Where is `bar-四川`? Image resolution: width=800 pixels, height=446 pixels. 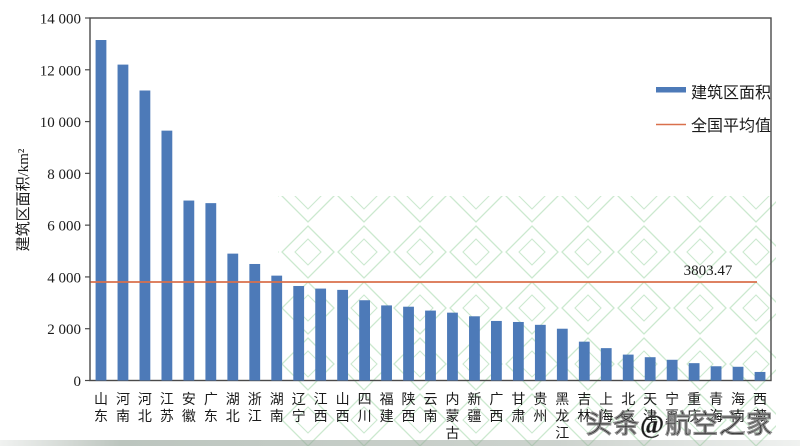
bar-四川 is located at coordinates (364, 340).